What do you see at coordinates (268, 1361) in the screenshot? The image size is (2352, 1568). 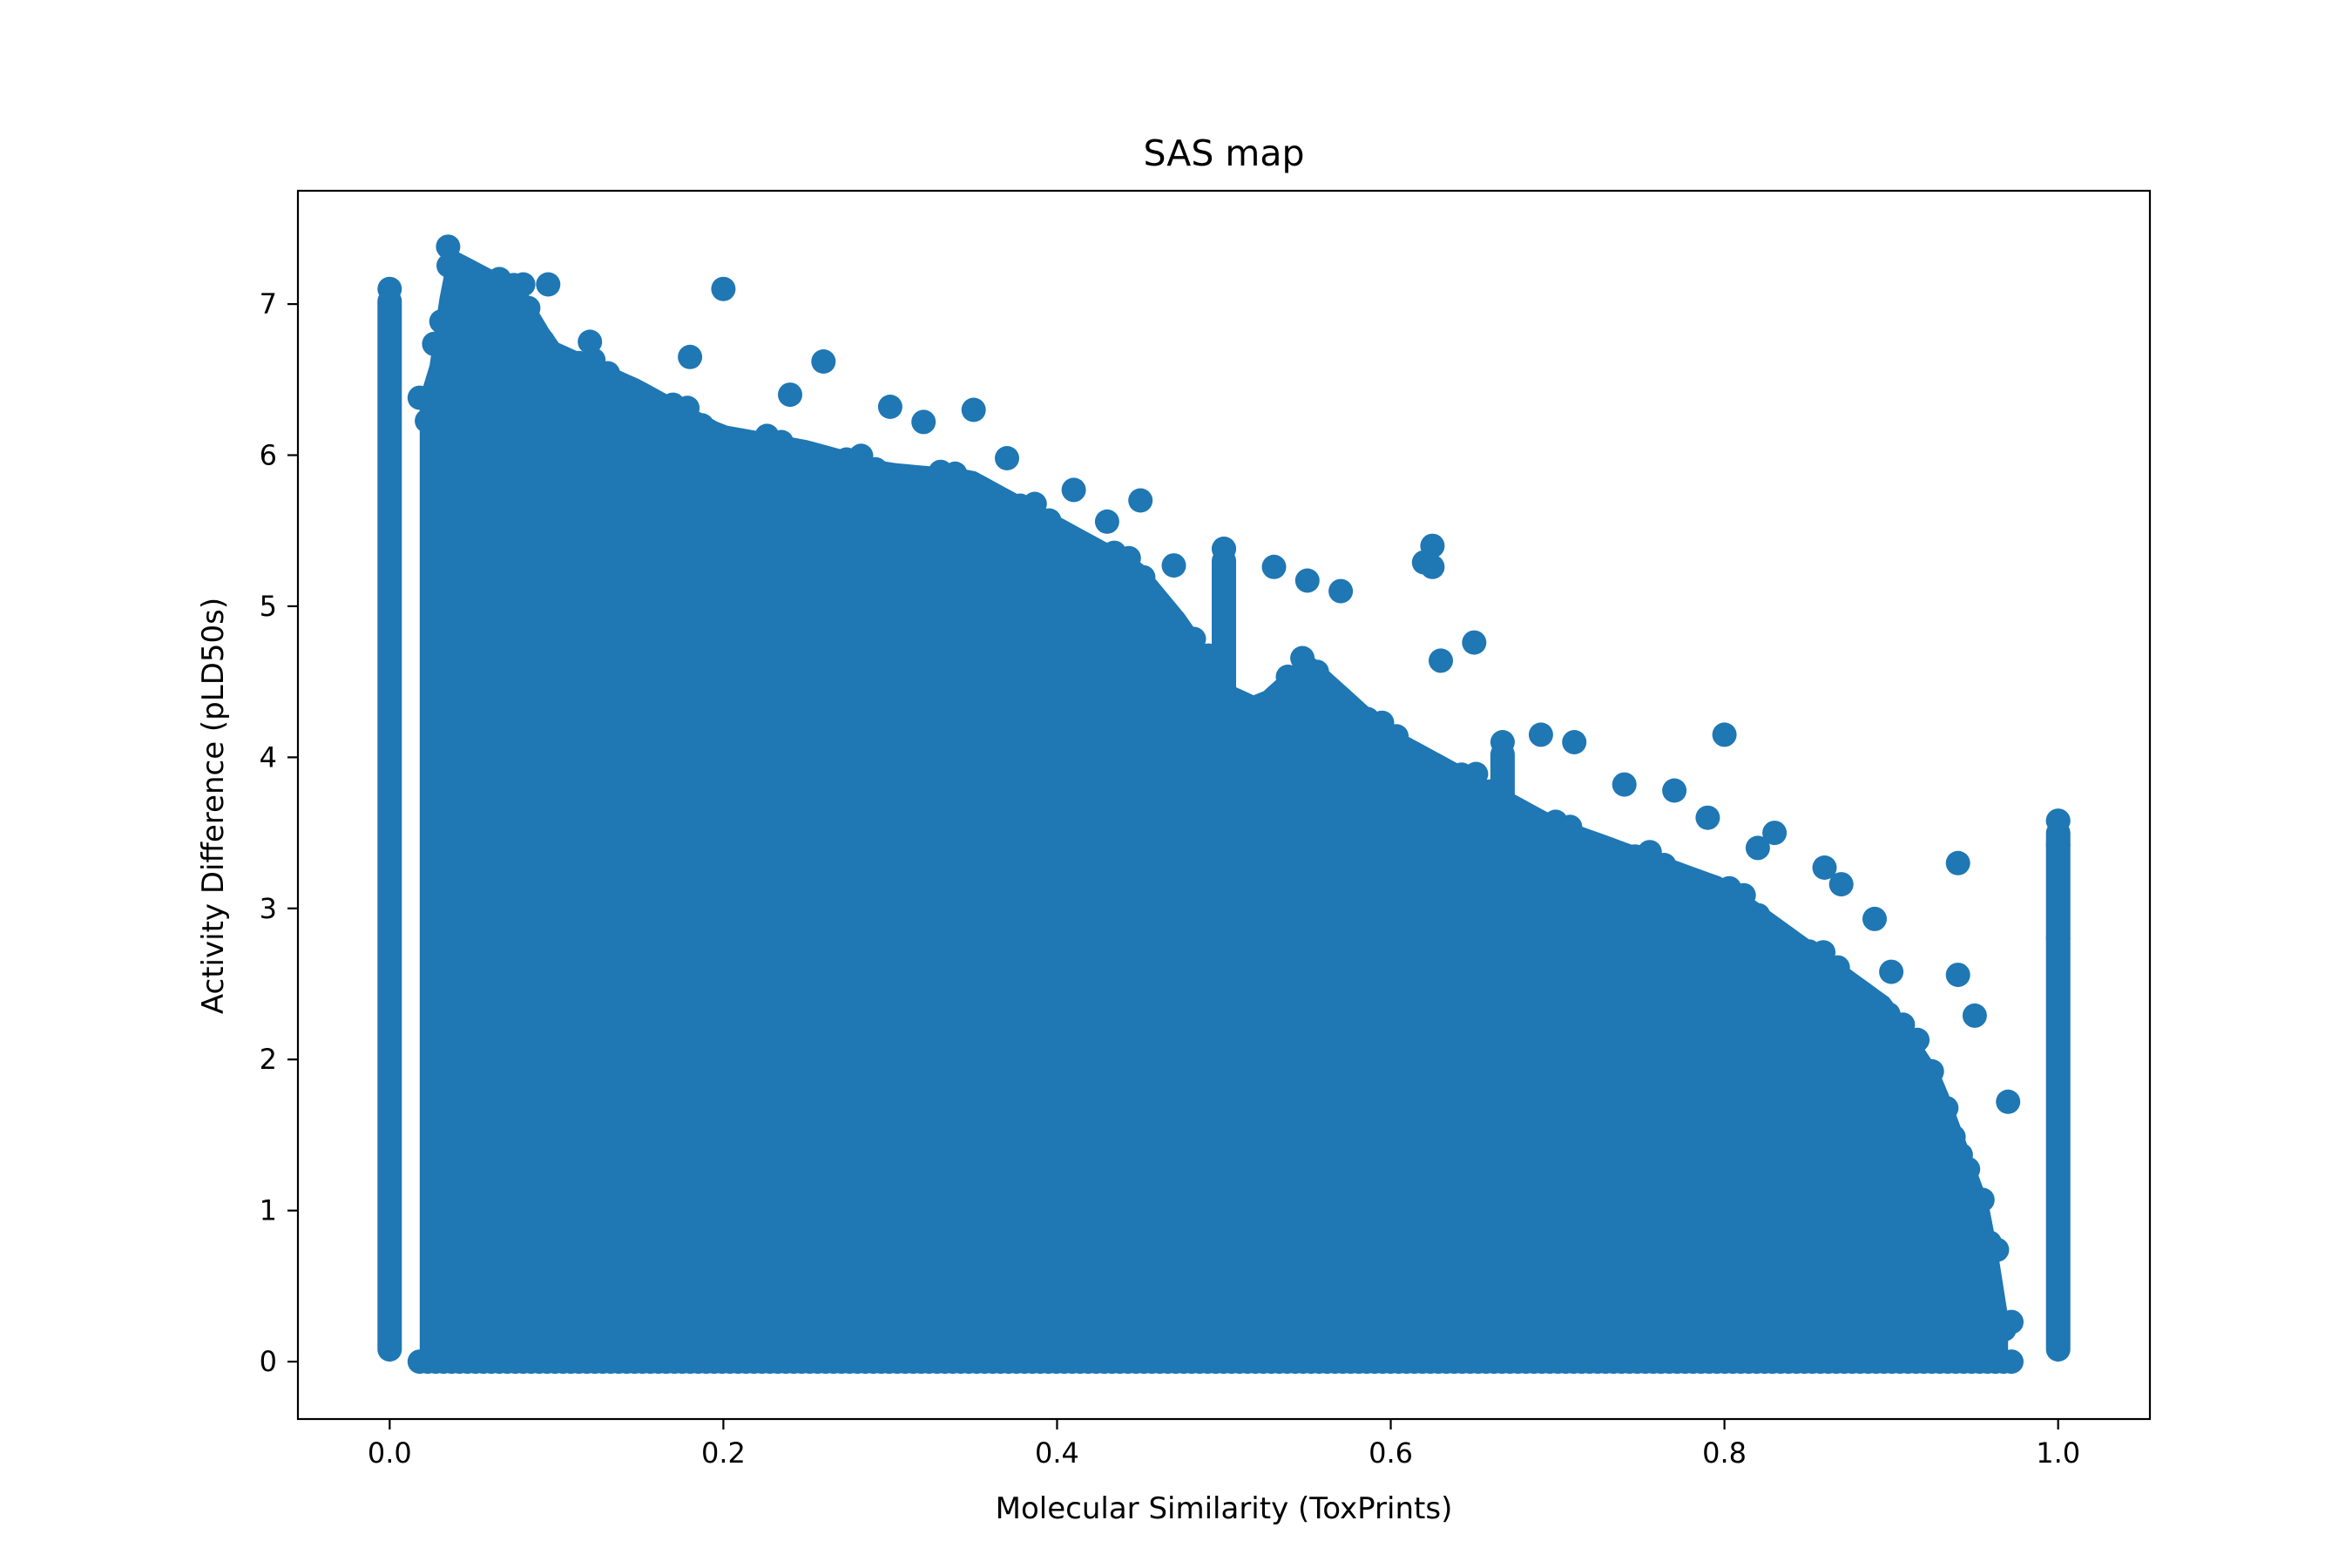 I see `y-tick-label: 0` at bounding box center [268, 1361].